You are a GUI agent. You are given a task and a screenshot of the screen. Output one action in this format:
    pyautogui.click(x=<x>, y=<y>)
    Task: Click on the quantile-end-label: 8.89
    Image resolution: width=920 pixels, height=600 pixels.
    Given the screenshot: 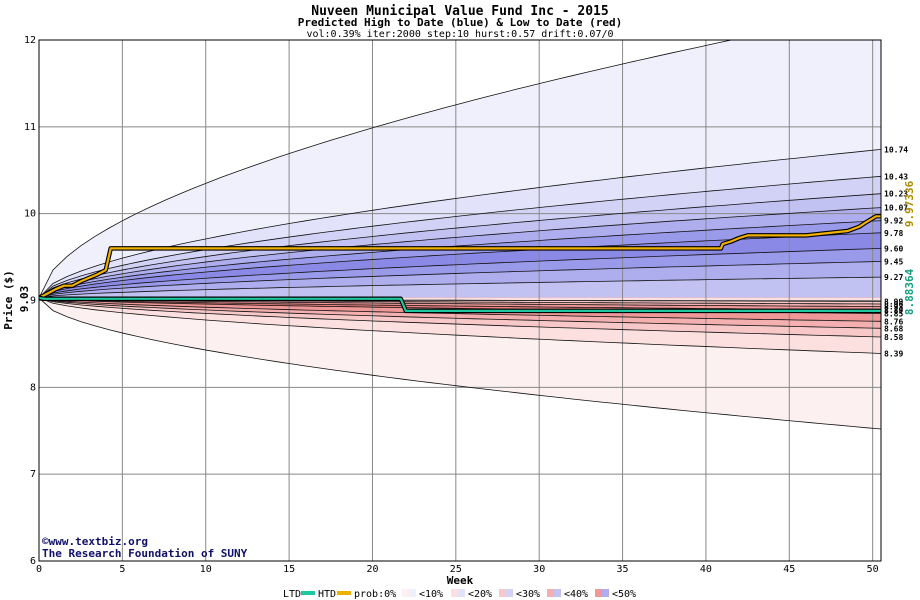 What is the action you would take?
    pyautogui.click(x=893, y=310)
    